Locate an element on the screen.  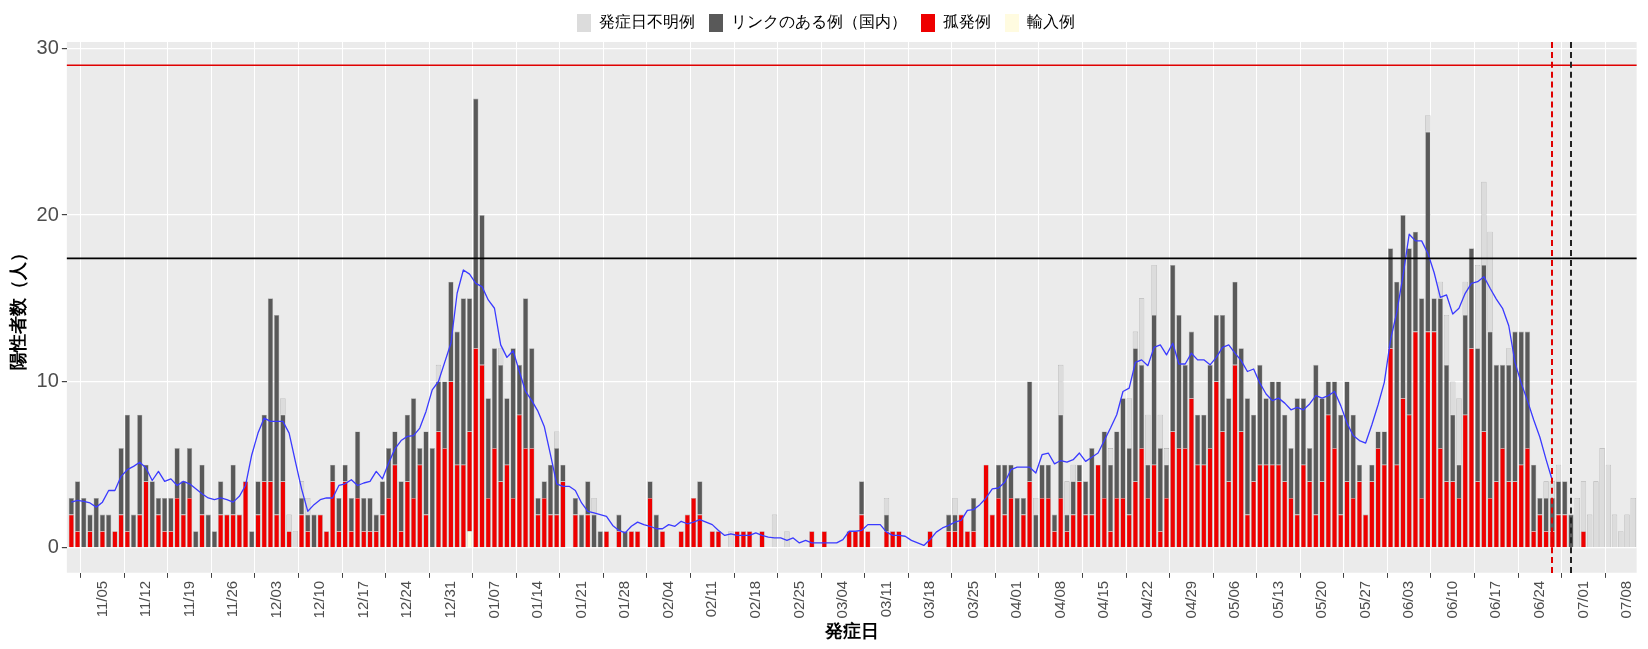
x-tick-label: 01/07 is located at coordinates (493, 599).